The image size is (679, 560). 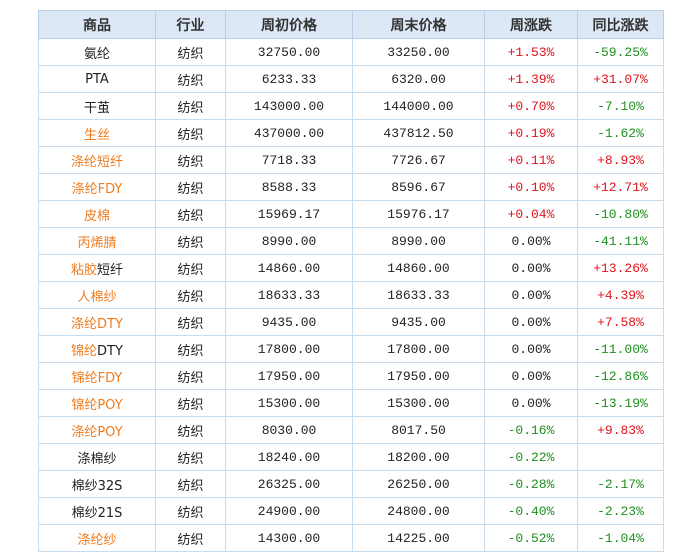 I want to click on close-price-cell: 15976.17, so click(x=418, y=214).